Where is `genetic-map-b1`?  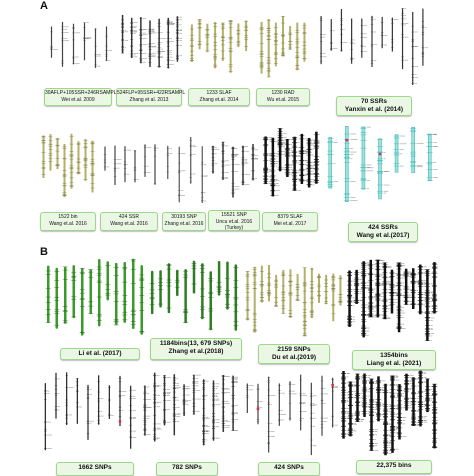 genetic-map-b1 is located at coordinates (95, 300).